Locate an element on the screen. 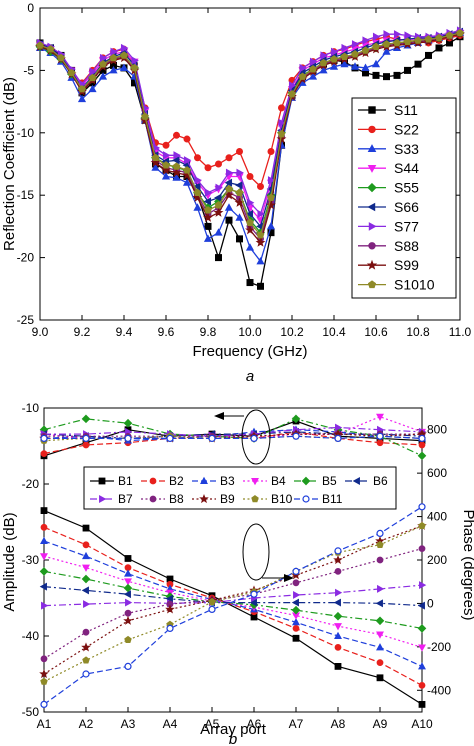  y-tick-label: -40 is located at coordinates (31, 636).